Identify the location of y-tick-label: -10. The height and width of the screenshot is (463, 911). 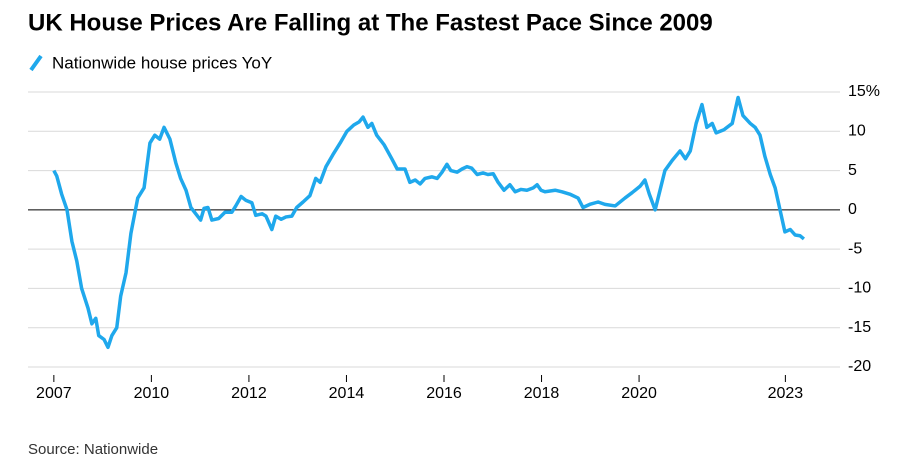
(859, 288).